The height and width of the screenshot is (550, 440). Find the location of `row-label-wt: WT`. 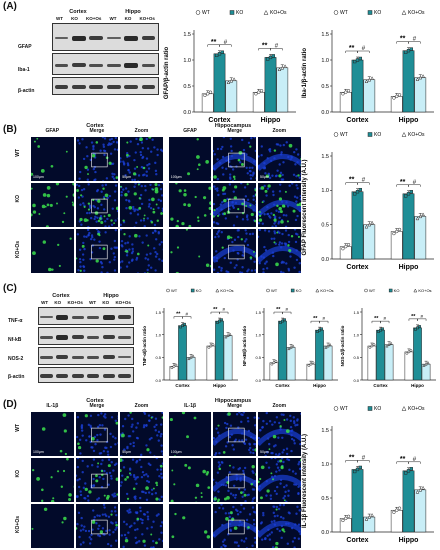

row-label-wt: WT is located at coordinates (18, 153).